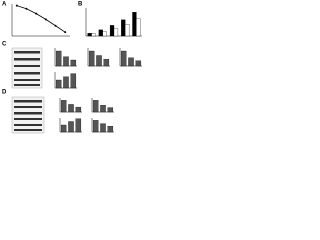  I want to click on data-line, so click(41, 19).